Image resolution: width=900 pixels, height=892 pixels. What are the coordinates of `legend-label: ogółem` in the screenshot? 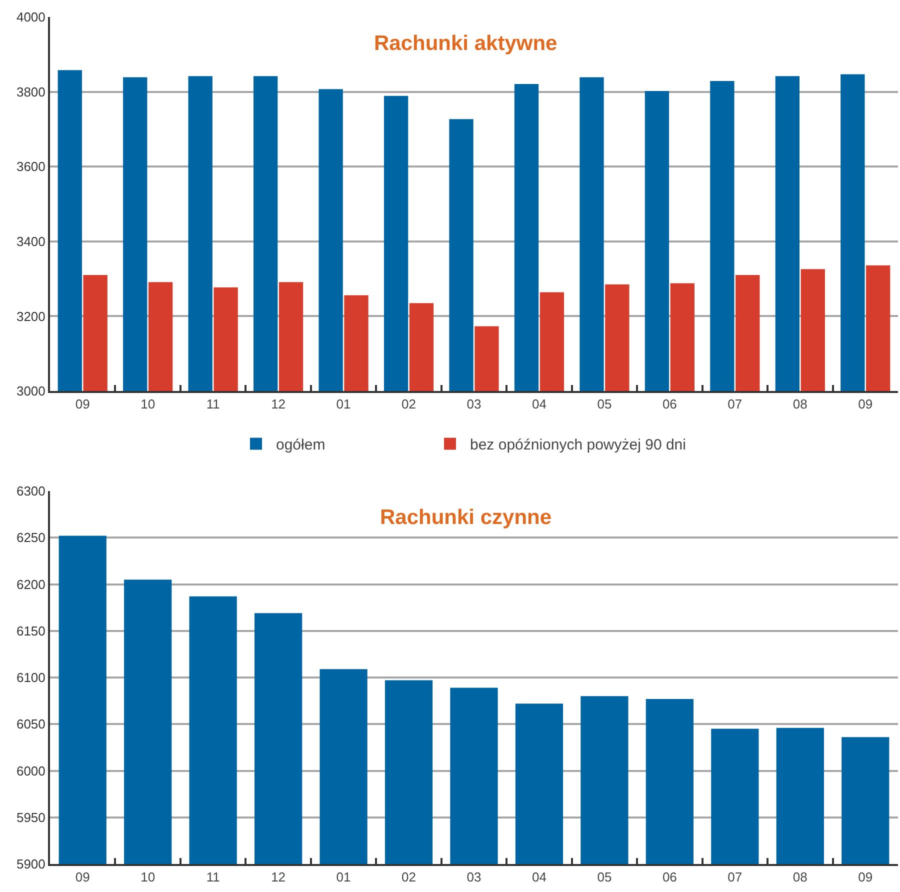 It's located at (301, 445).